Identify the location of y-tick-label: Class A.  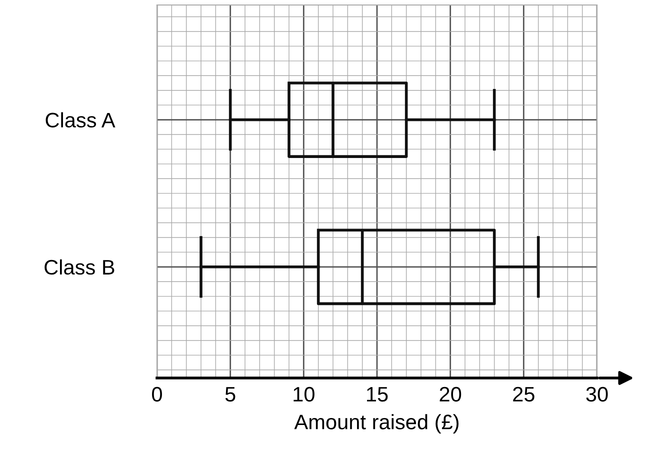
(81, 120).